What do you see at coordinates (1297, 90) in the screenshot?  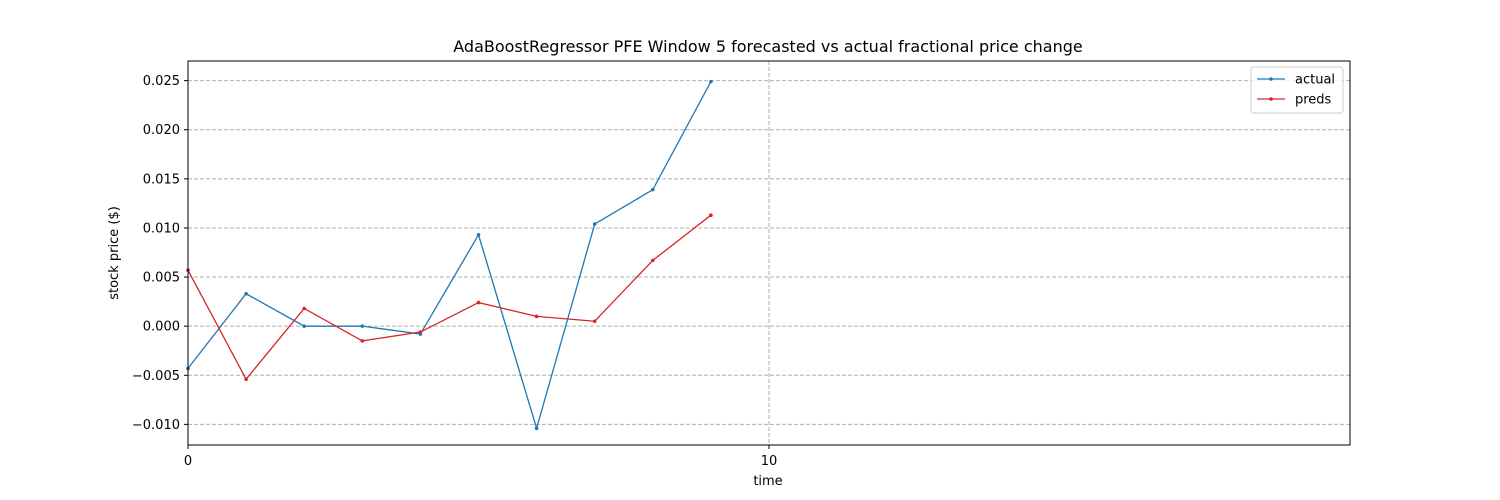 I see `legend: actual preds` at bounding box center [1297, 90].